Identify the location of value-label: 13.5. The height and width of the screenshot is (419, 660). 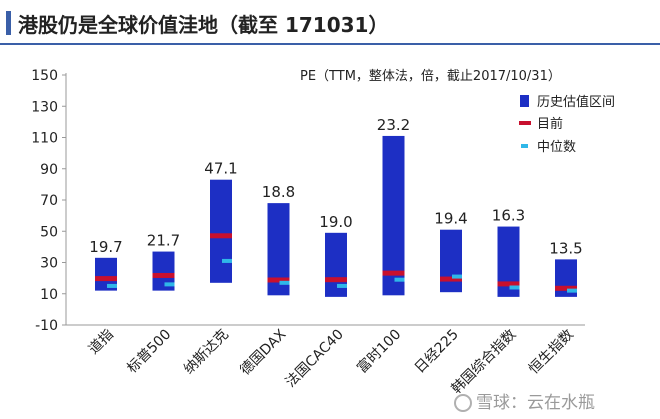
(565, 248).